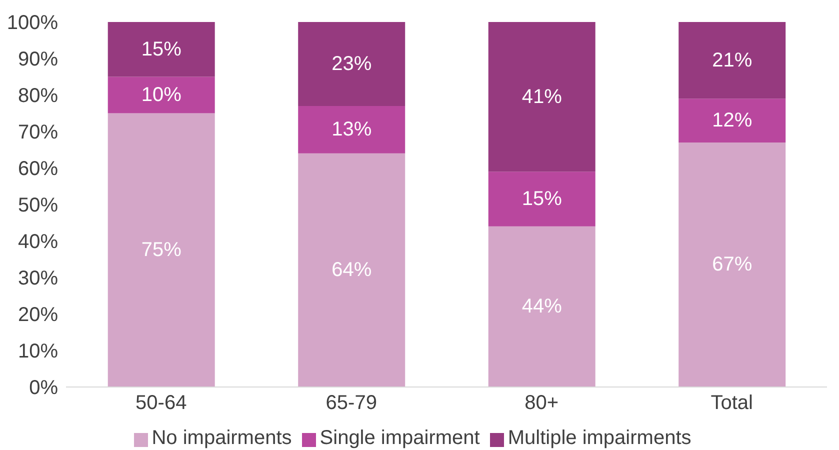 This screenshot has width=839, height=450. What do you see at coordinates (731, 403) in the screenshot?
I see `x-tick-label: Total` at bounding box center [731, 403].